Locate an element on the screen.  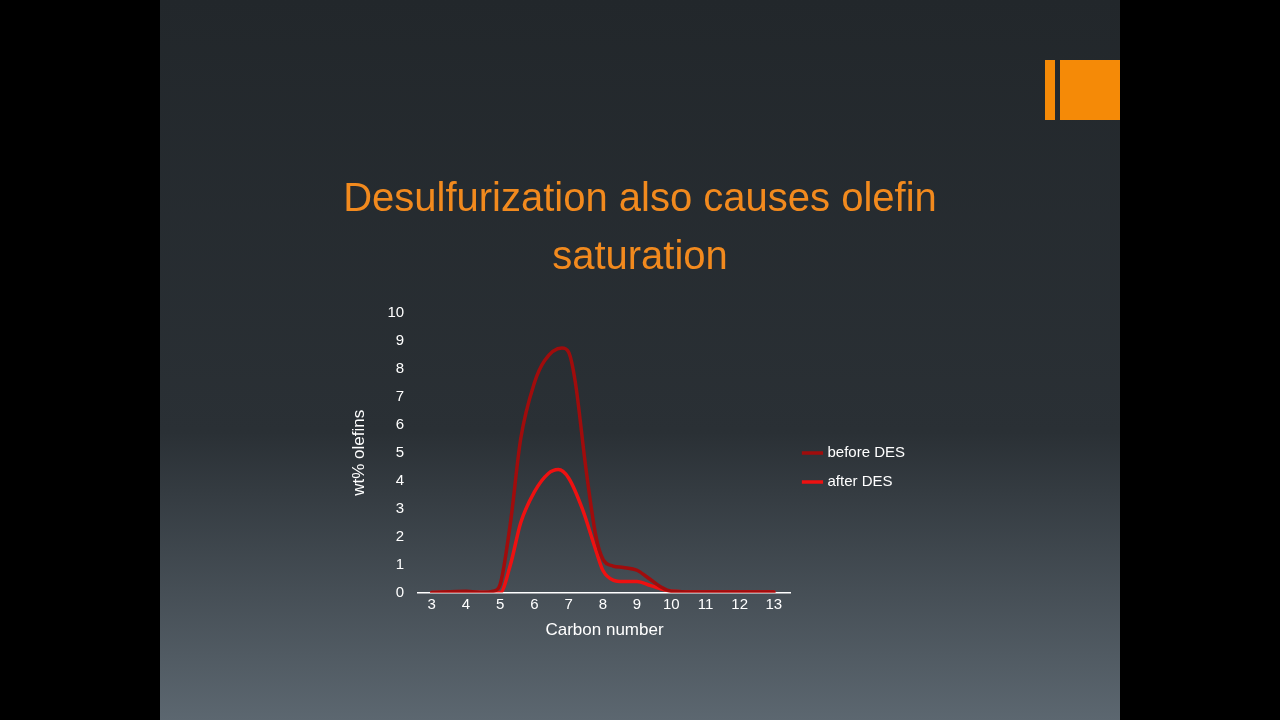
y-tick-label: 8 is located at coordinates (400, 368).